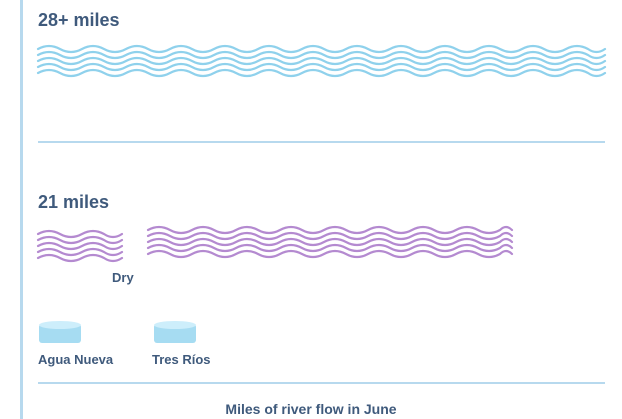 The image size is (622, 419). I want to click on left-border-rule, so click(21, 209).